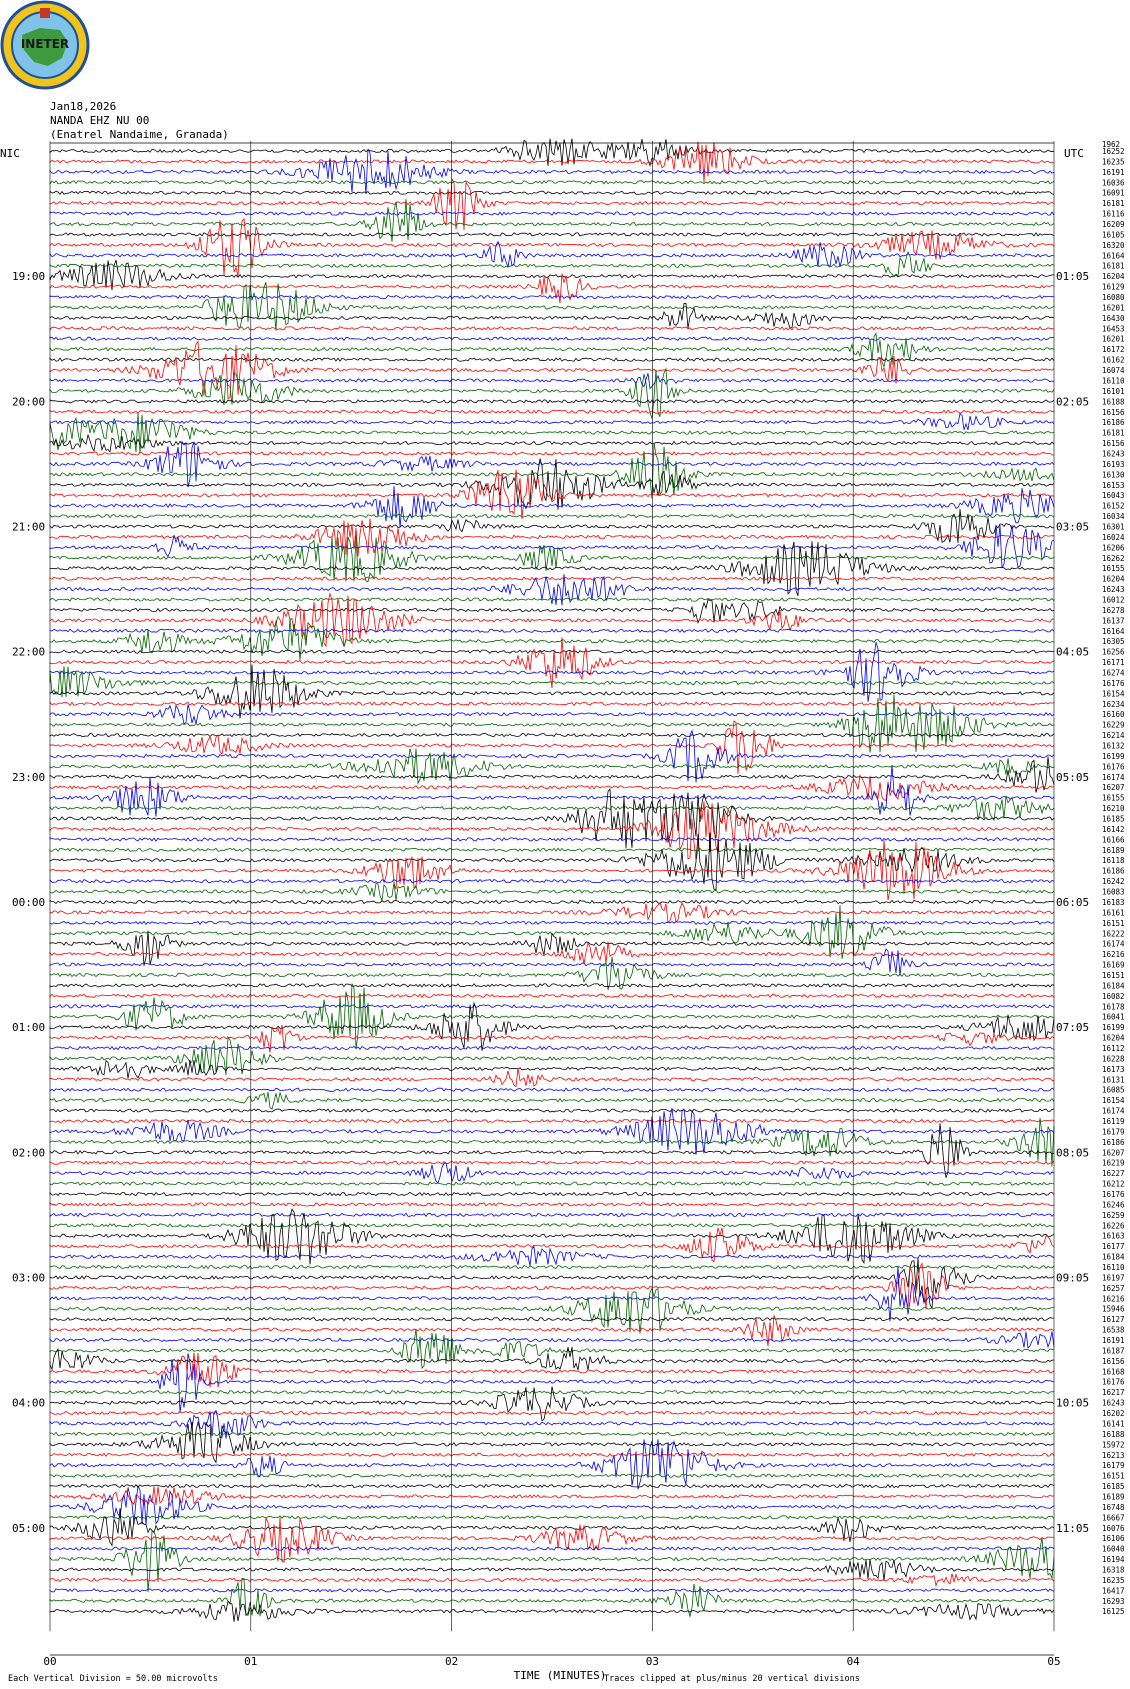  Describe the element at coordinates (1113, 652) in the screenshot. I see `trace-count-label: 16256` at that location.